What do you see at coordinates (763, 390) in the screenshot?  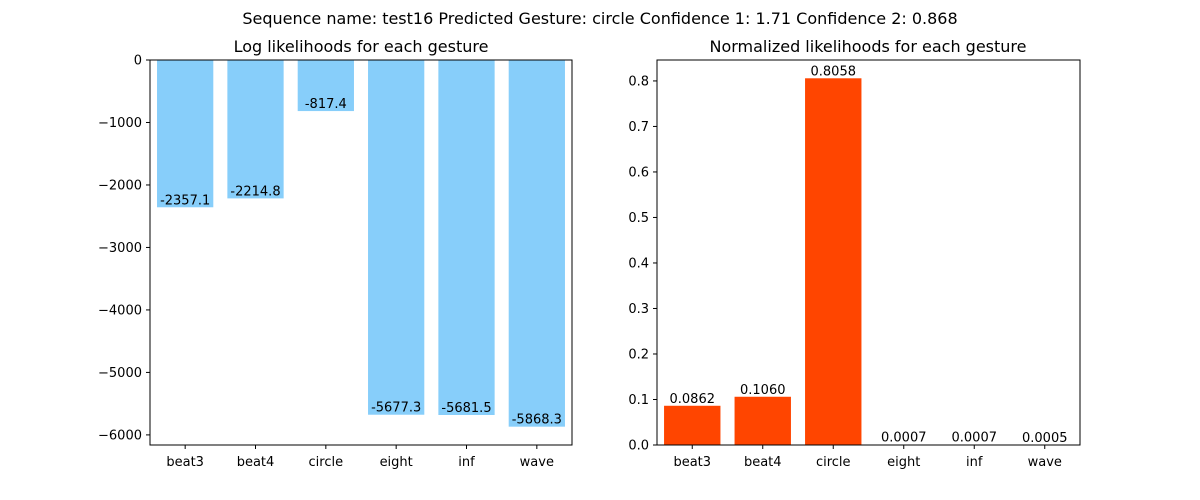 I see `normalized-likelihood-bar-label-beat4: 0.1060` at bounding box center [763, 390].